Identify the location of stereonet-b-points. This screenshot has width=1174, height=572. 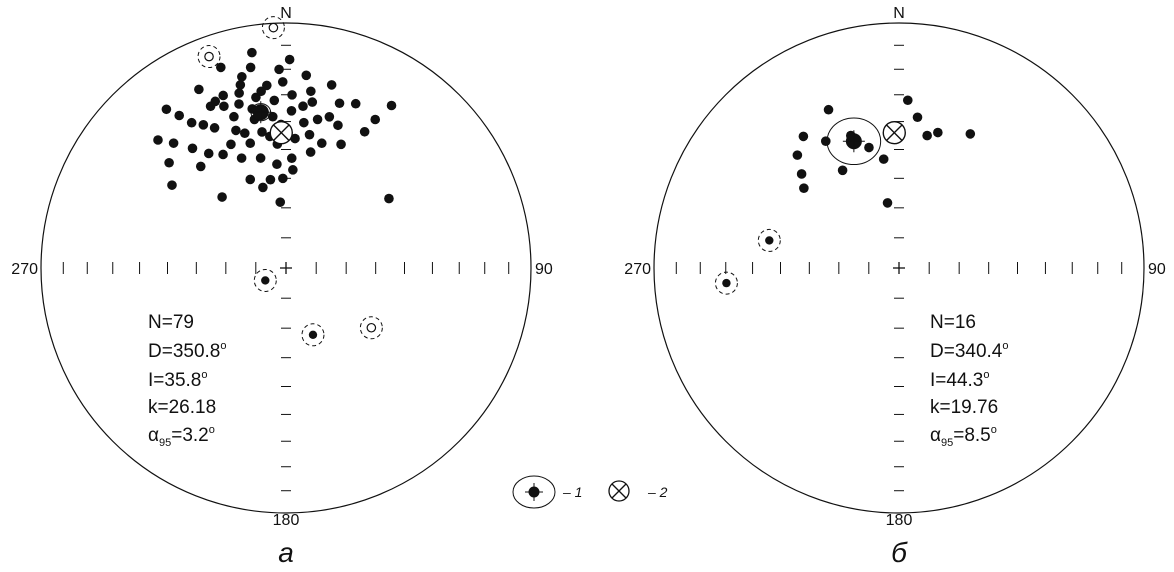
(845, 195).